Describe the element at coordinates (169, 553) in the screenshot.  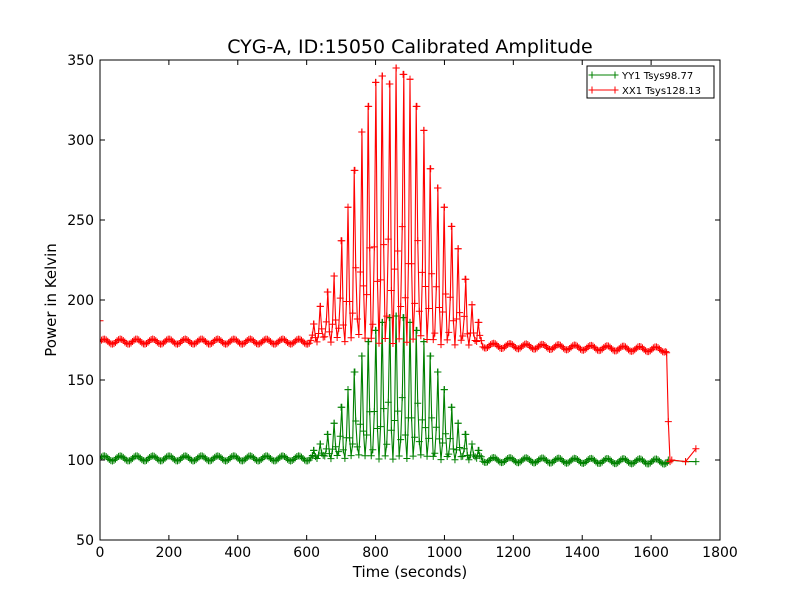
I see `x-tick-label: 200` at that location.